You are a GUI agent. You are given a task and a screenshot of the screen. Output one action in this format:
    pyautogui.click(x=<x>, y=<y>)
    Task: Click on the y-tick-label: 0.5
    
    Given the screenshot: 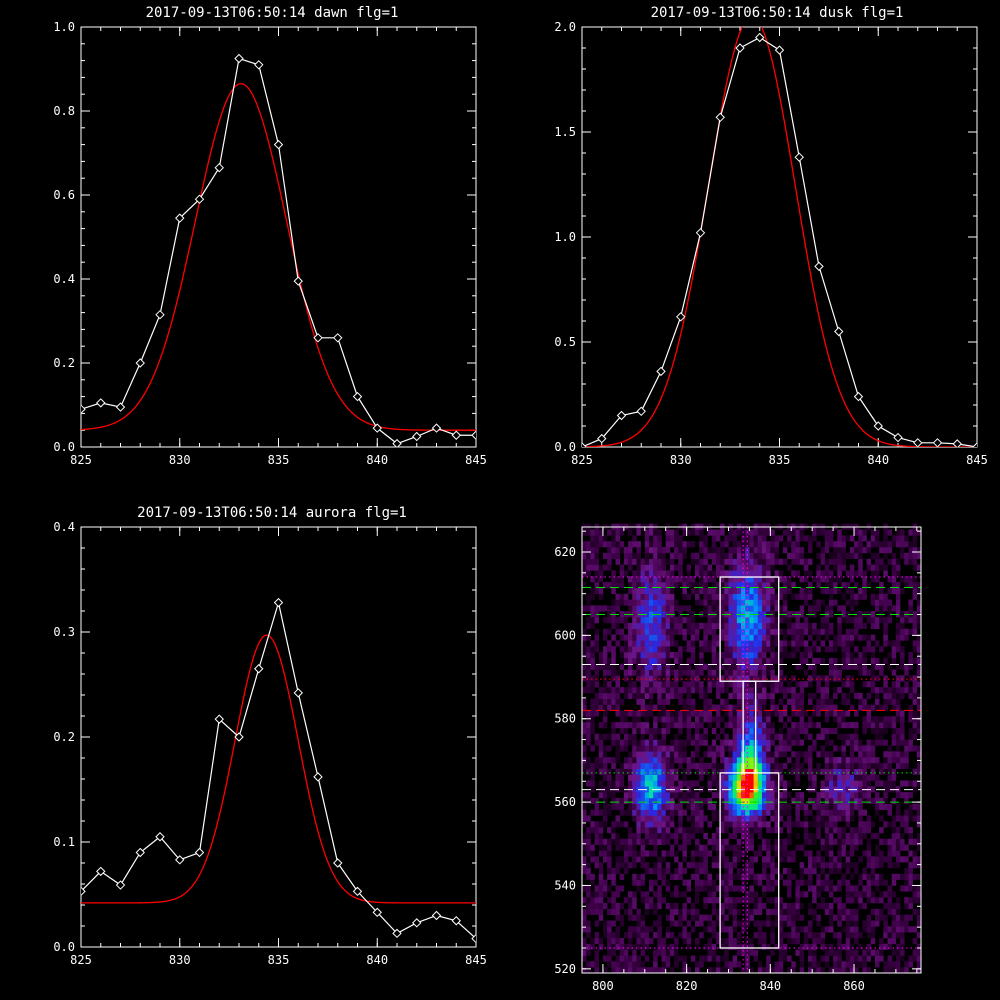 What is the action you would take?
    pyautogui.click(x=565, y=342)
    